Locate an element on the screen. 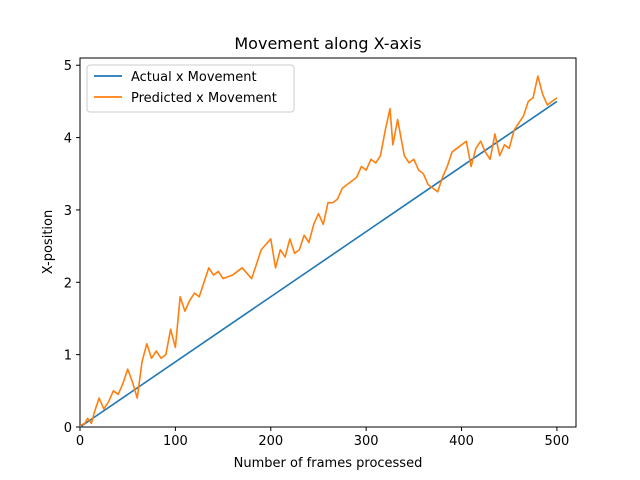 This screenshot has height=480, width=640. x-tick-label-0: 0 is located at coordinates (80, 441).